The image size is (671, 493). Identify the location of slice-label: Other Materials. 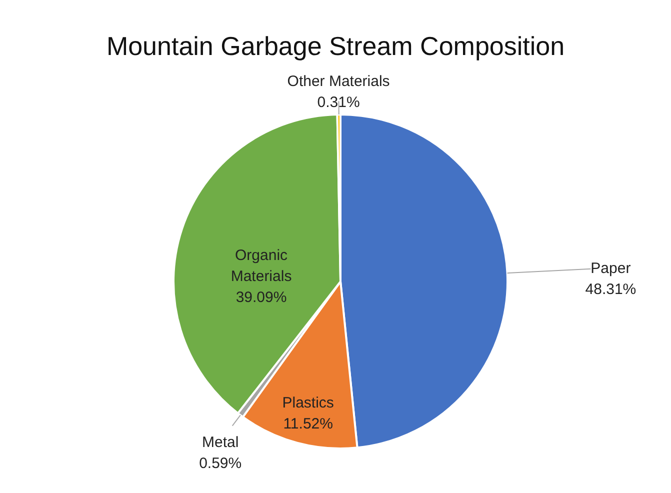
(338, 81).